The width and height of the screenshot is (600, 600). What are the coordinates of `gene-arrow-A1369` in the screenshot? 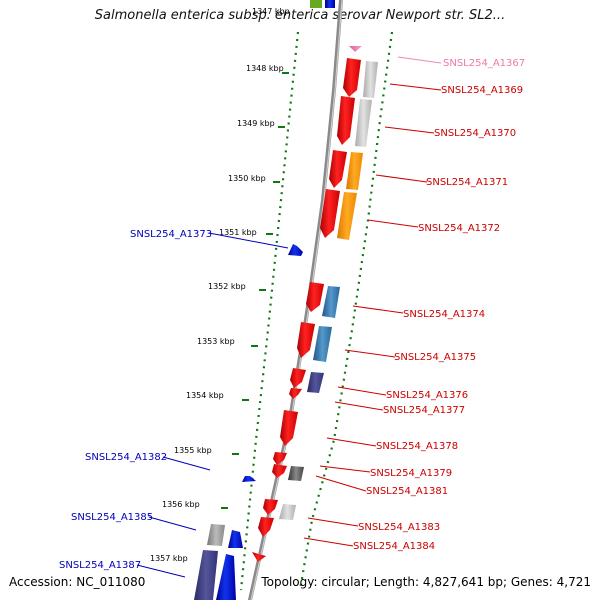 It's located at (352, 77).